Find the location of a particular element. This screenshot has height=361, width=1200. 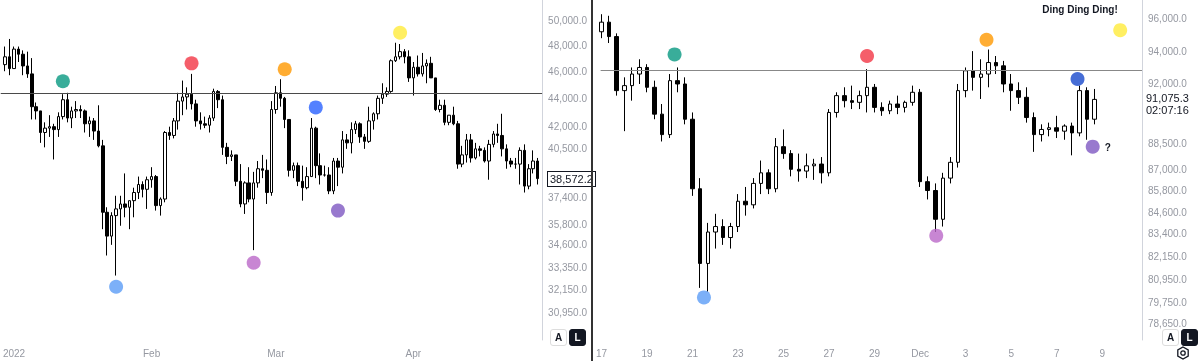

y-tick-label: 79,750.0 is located at coordinates (1168, 302).